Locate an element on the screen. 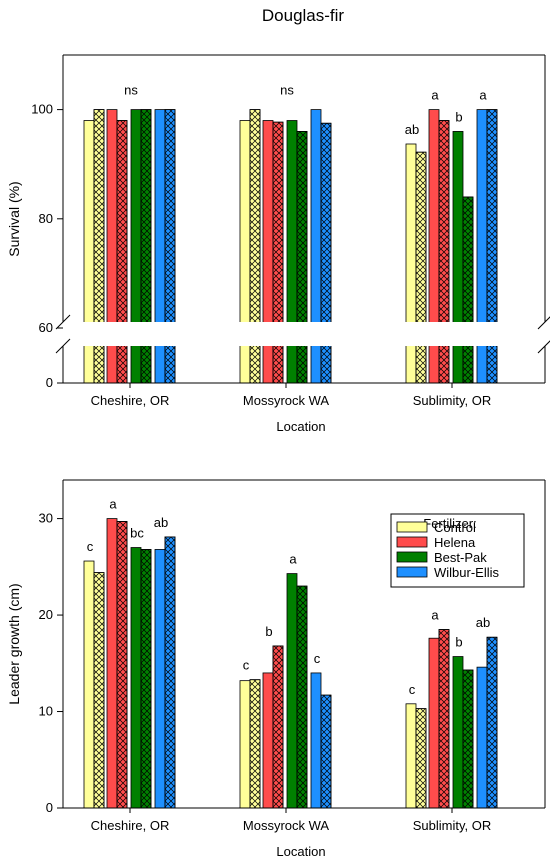 This screenshot has height=863, width=550. legend-label: Helena is located at coordinates (455, 542).